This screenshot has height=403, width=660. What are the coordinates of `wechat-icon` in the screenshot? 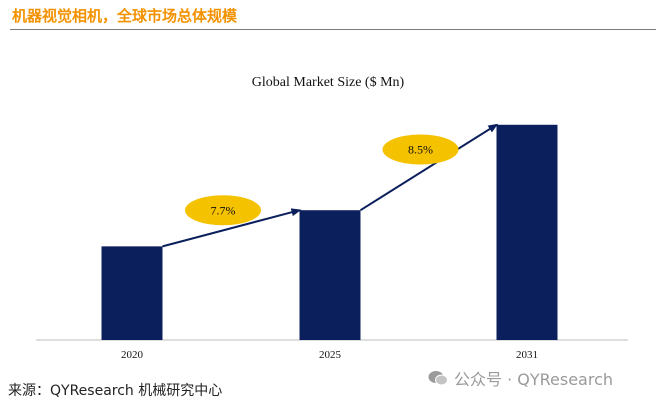 It's located at (438, 378).